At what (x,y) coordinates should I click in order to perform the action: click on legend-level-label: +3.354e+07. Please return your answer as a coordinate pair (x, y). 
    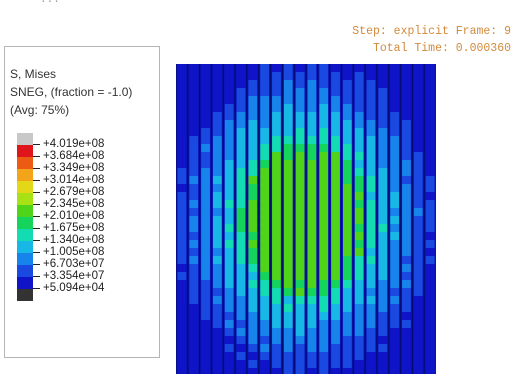
    Looking at the image, I should click on (74, 276).